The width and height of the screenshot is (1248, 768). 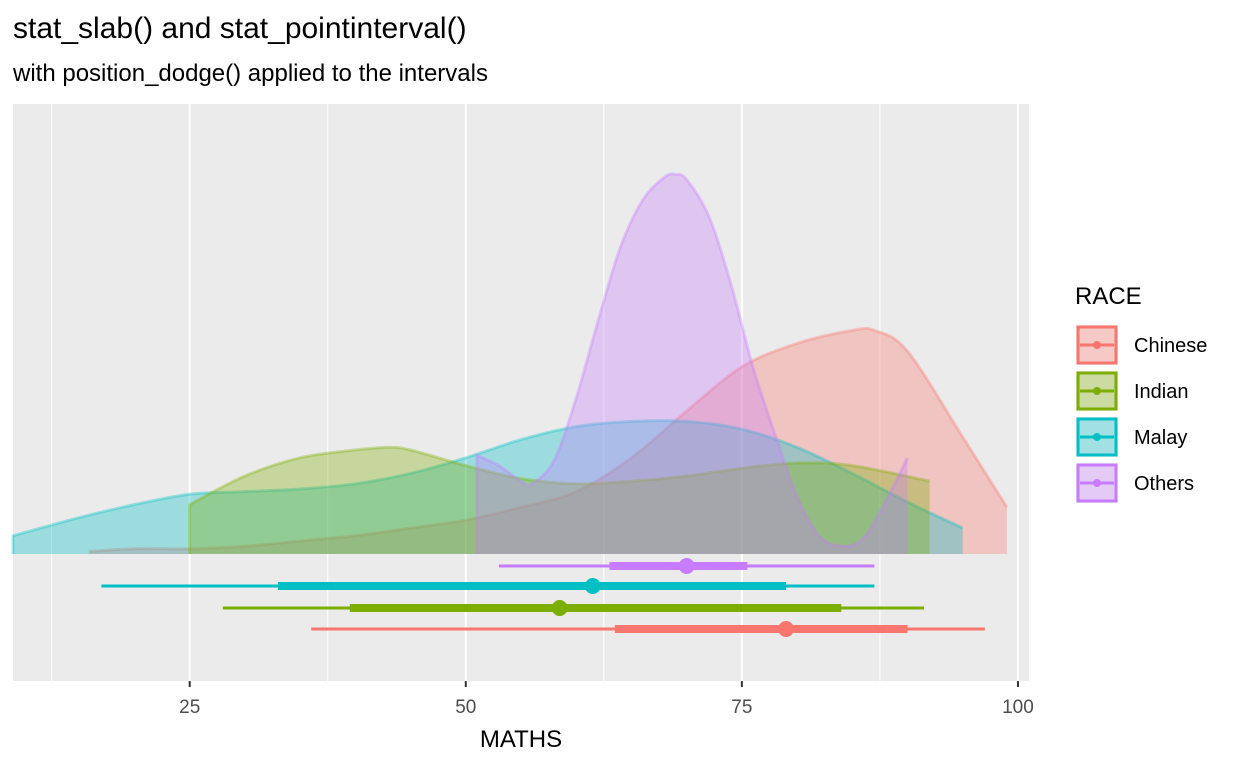 I want to click on x-axis: 25 50 75 100, so click(x=606, y=699).